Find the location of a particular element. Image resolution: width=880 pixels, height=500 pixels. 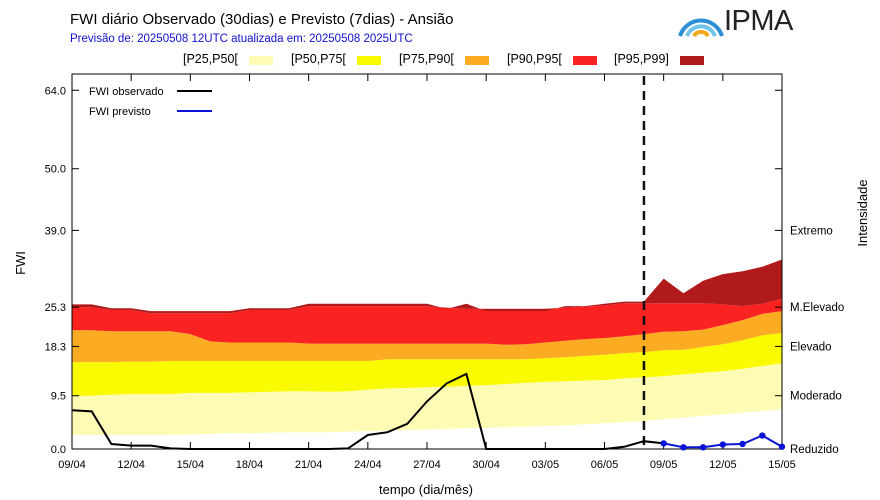

x-axis-label: tempo (dia/mês) is located at coordinates (426, 489).